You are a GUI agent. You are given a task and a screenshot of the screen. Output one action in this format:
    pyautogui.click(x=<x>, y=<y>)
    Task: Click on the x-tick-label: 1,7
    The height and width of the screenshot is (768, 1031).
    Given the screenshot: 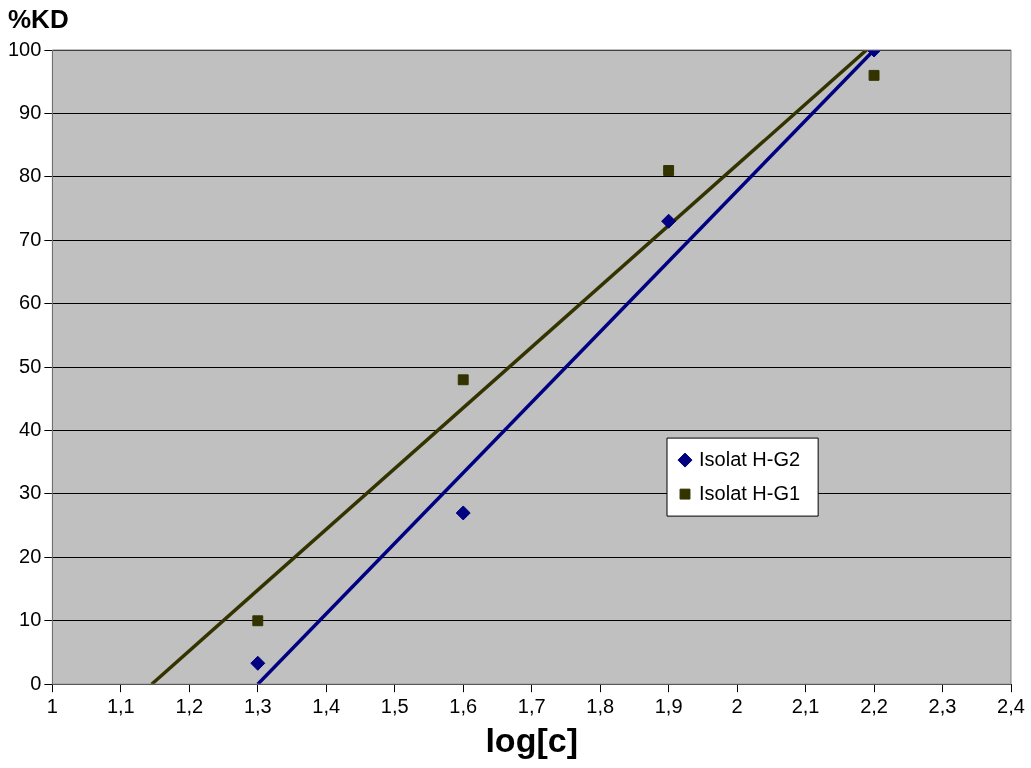 What is the action you would take?
    pyautogui.click(x=531, y=705)
    